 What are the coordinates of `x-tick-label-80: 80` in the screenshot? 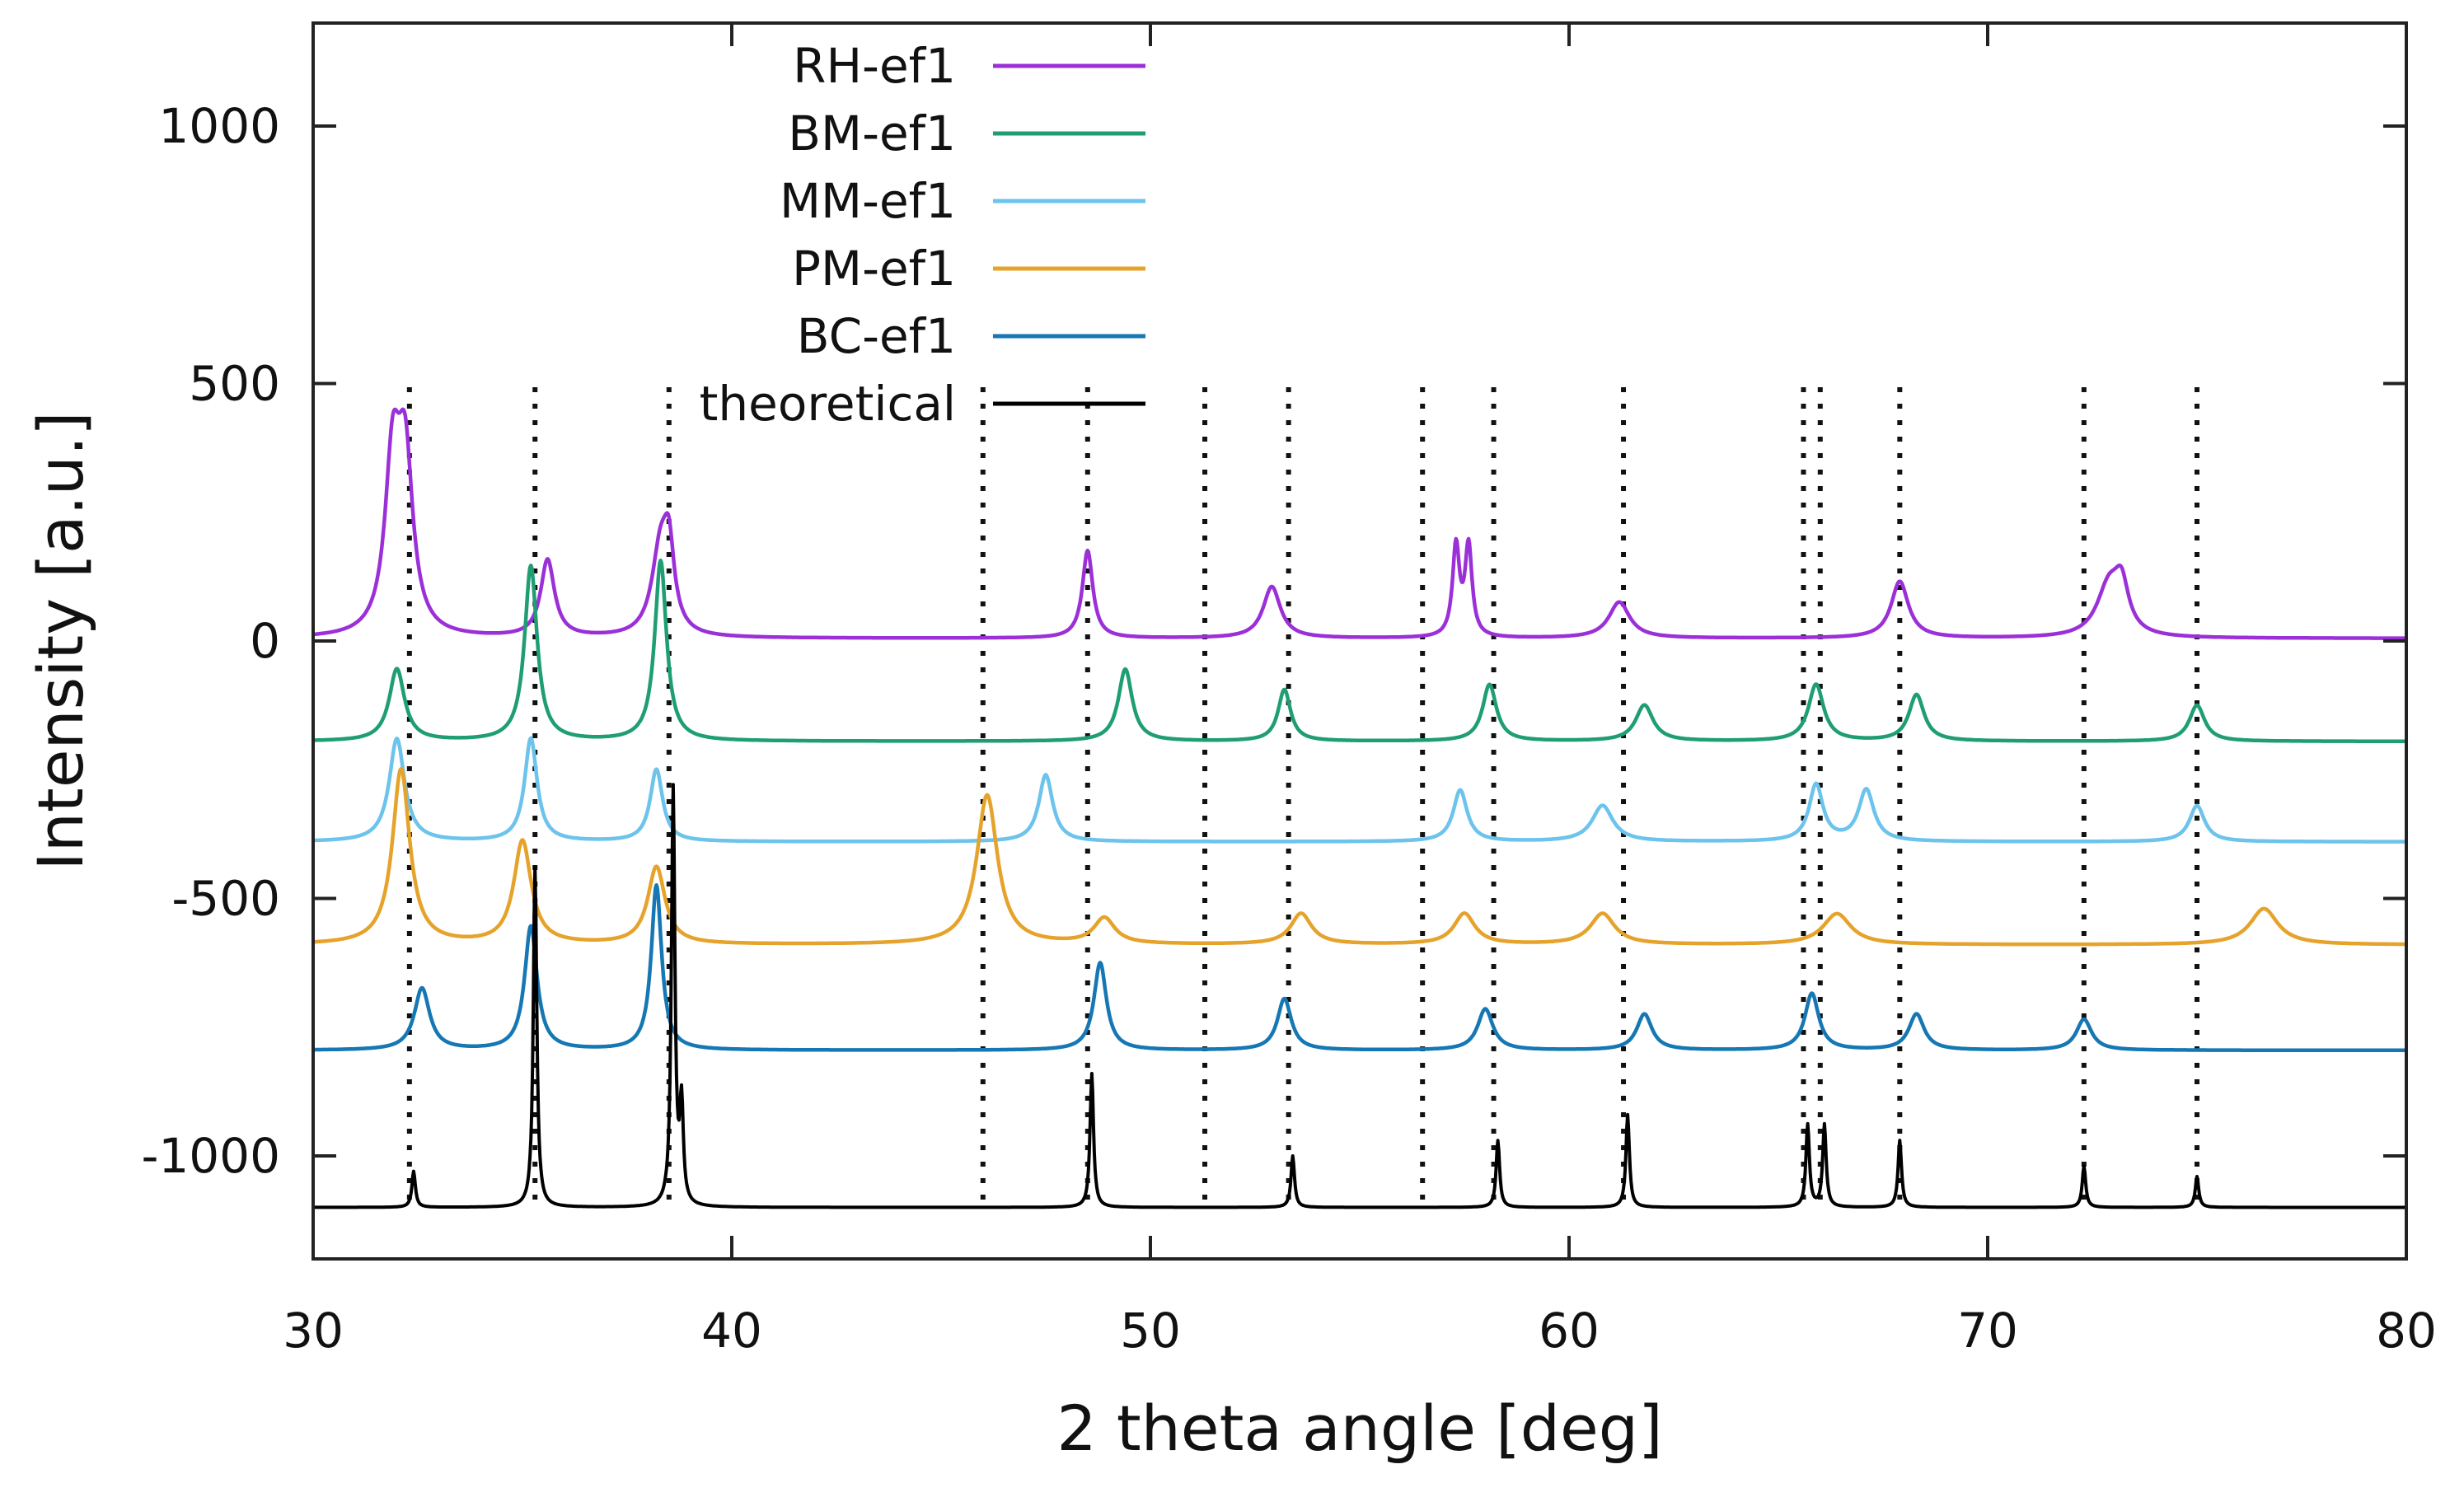 It's located at (2406, 1331).